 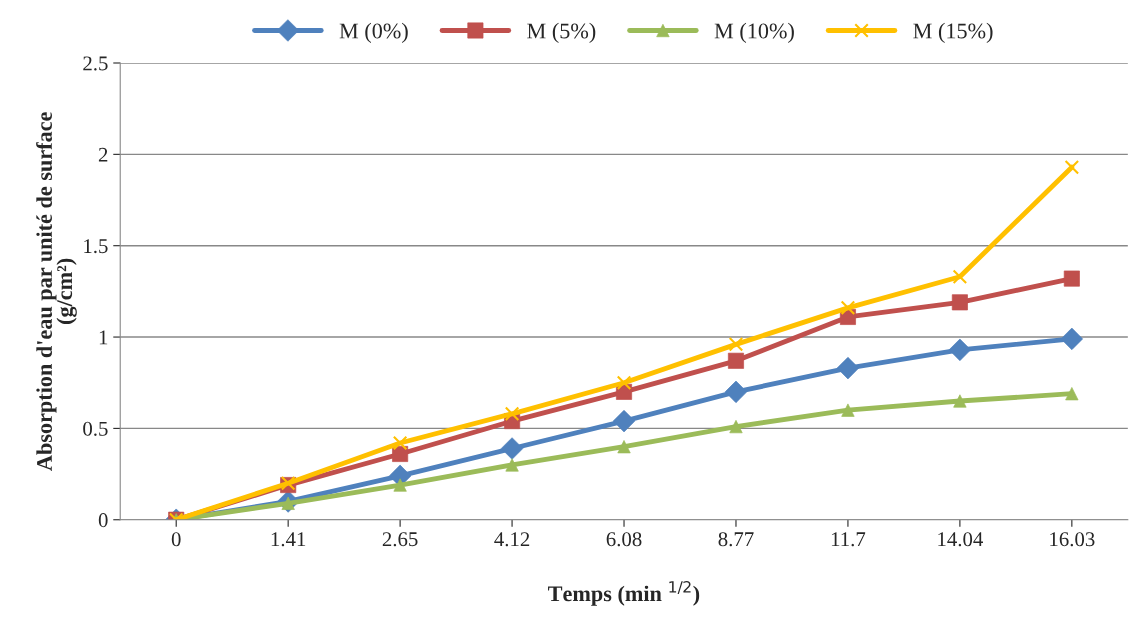 I want to click on y-tick-label: 0.5, so click(x=95, y=428).